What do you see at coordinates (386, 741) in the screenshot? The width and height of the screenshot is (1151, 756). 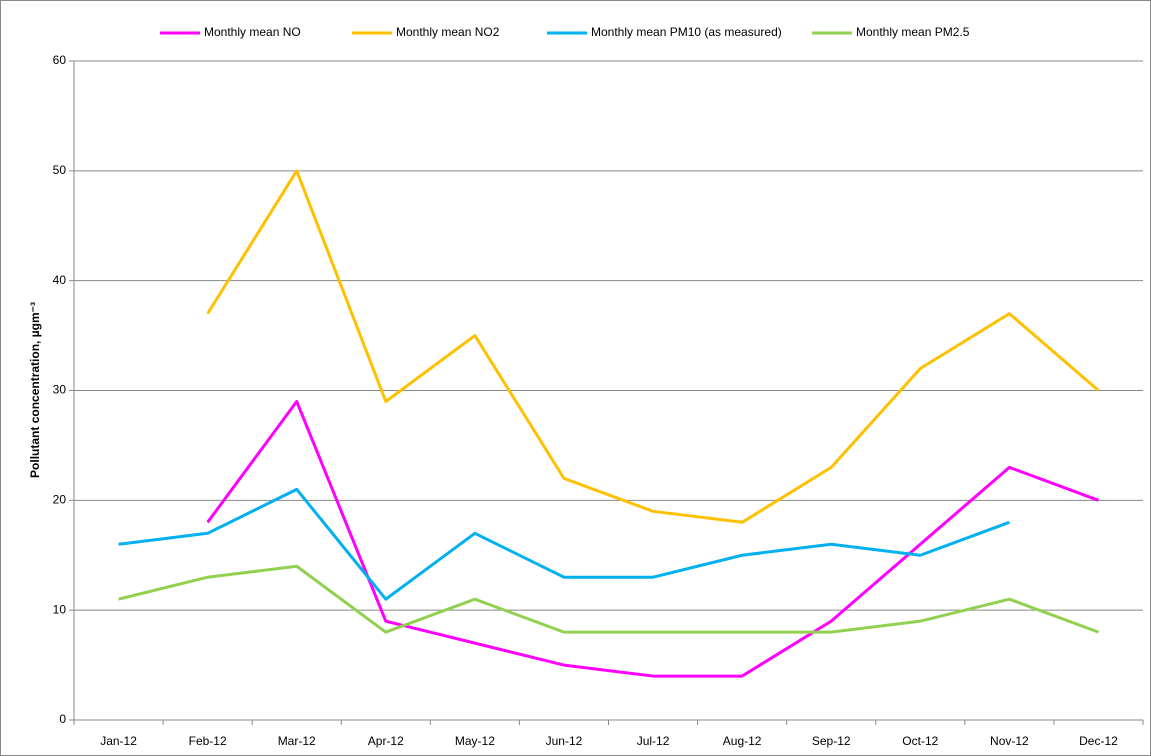 I see `x-tick-label: Apr-12` at bounding box center [386, 741].